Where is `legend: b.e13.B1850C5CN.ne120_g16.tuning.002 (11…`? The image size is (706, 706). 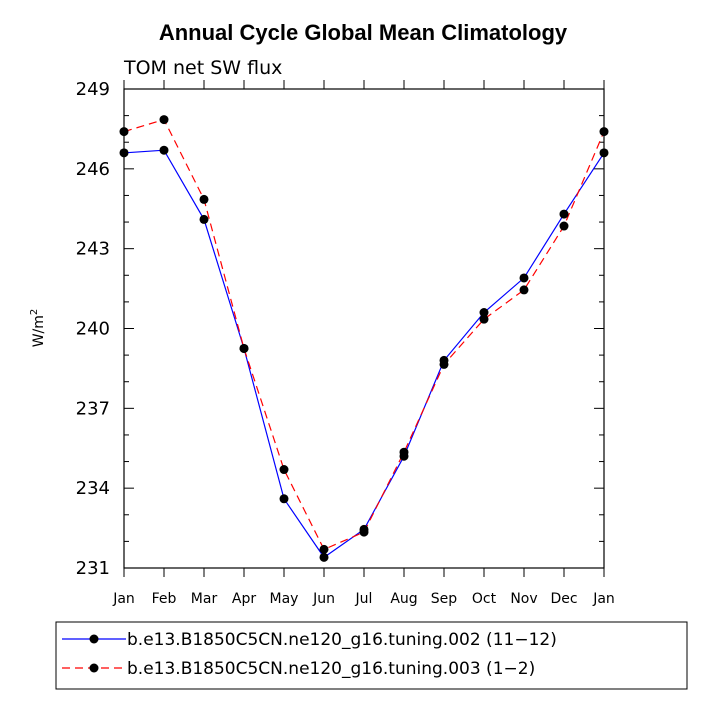
legend: b.e13.B1850C5CN.ne120_g16.tuning.002 (11… is located at coordinates (371, 655).